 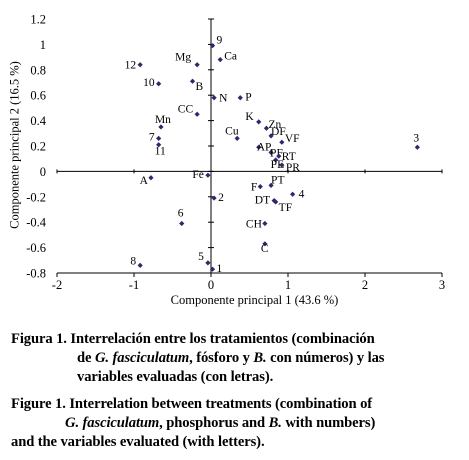 I want to click on point-label: DT, so click(x=262, y=201).